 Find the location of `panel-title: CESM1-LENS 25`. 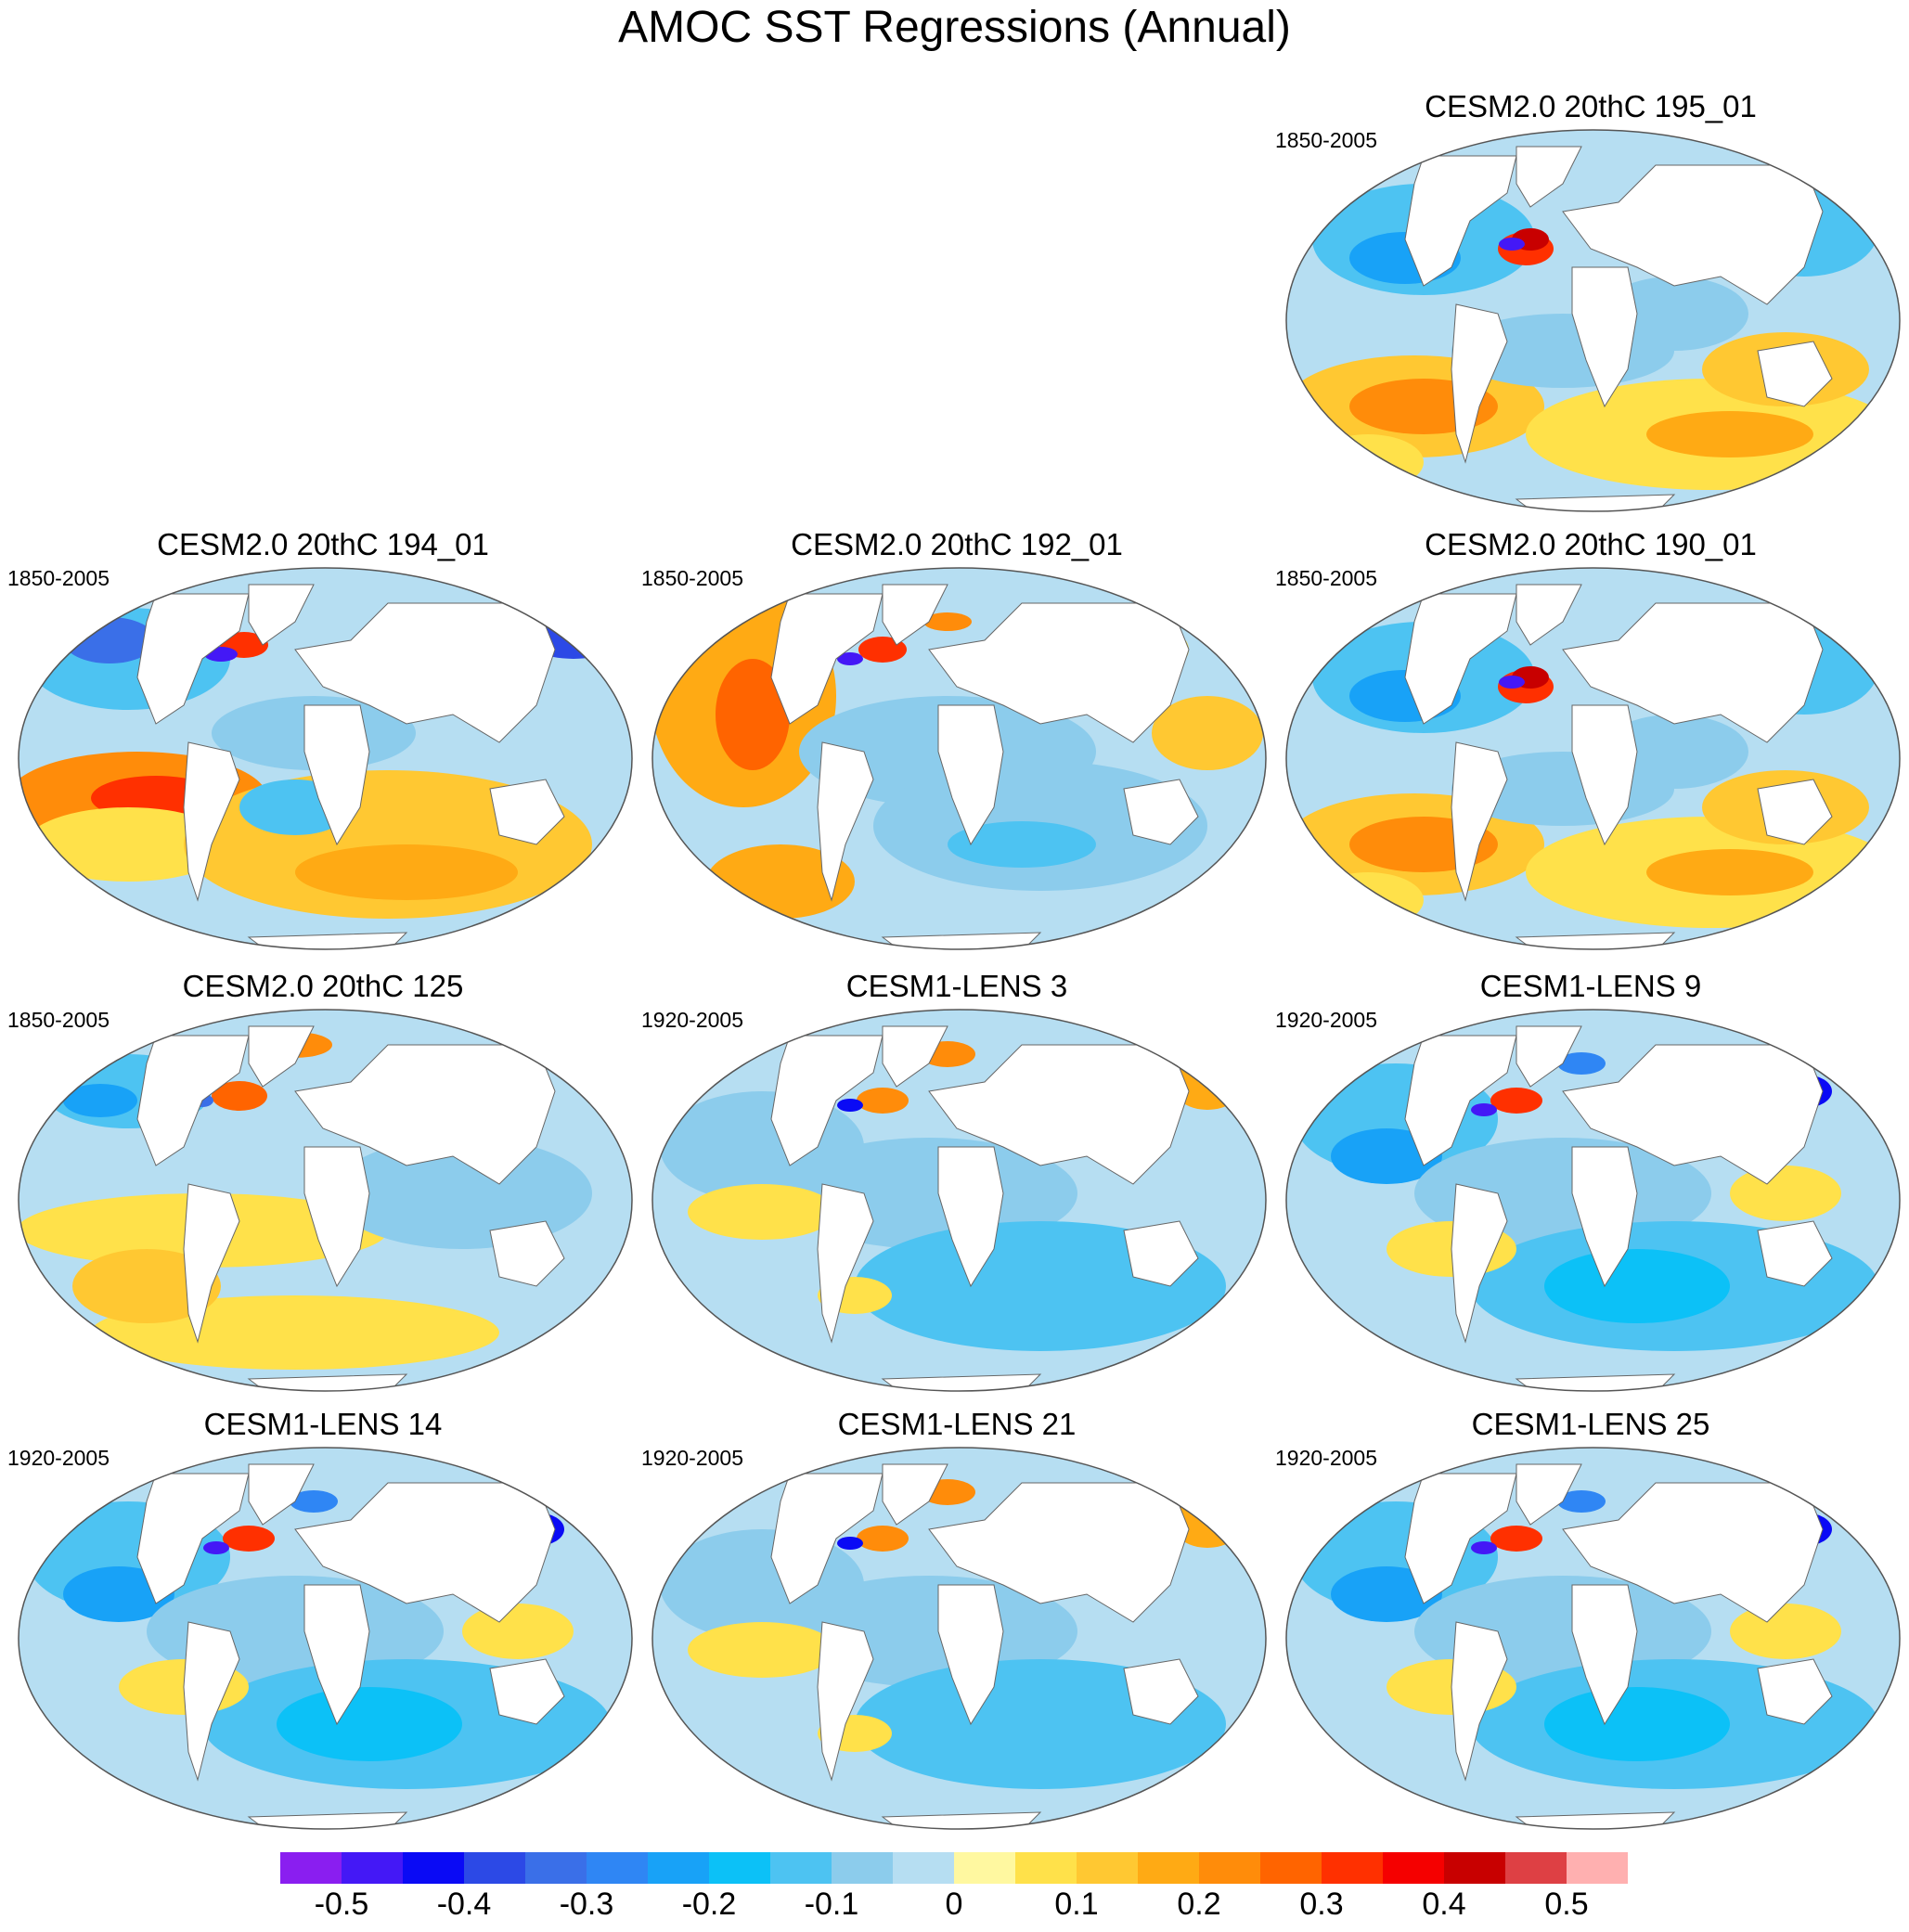

panel-title: CESM1-LENS 25 is located at coordinates (1590, 1424).